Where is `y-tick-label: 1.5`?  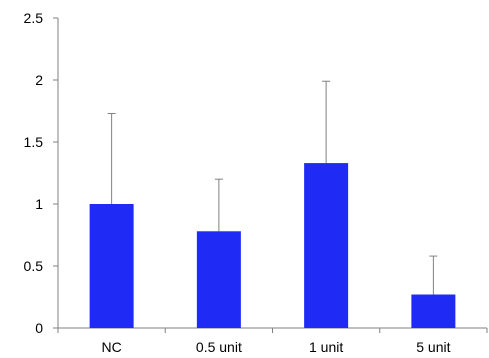
y-tick-label: 1.5 is located at coordinates (34, 142).